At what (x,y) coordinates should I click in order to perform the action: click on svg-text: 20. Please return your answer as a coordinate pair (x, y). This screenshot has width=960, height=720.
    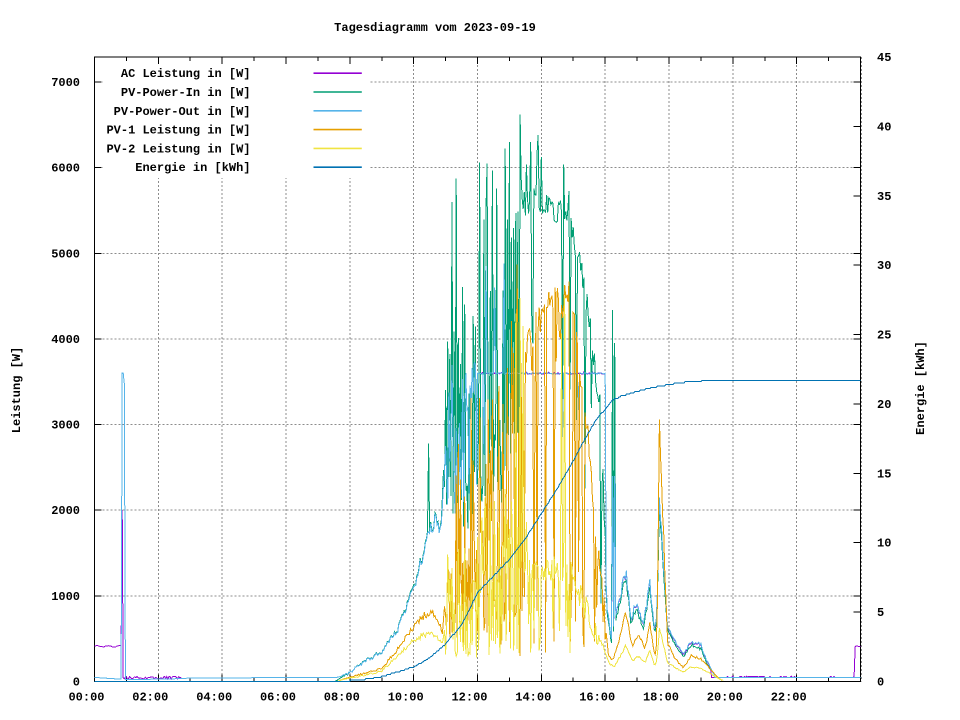
    Looking at the image, I should click on (884, 405).